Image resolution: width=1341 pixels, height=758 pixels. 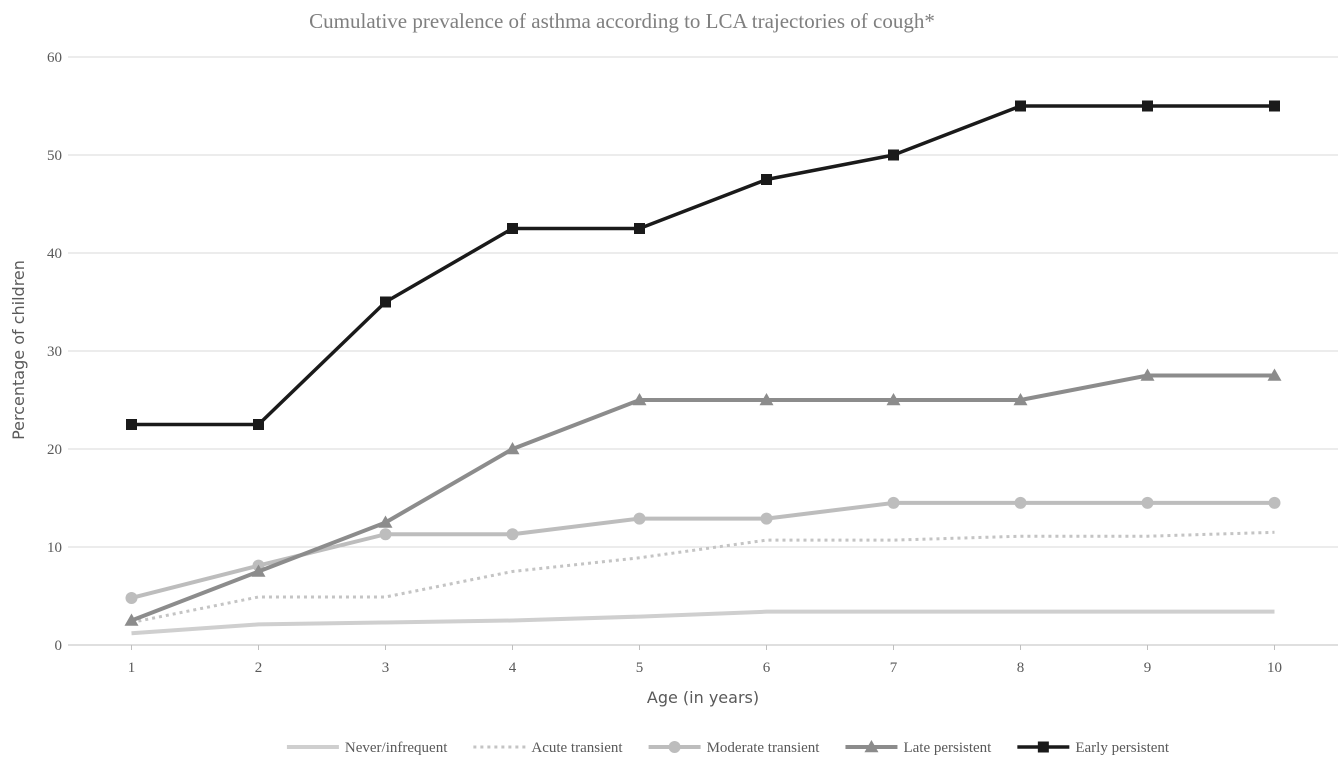 I want to click on x-tick-label-10: 10, so click(x=1274, y=668).